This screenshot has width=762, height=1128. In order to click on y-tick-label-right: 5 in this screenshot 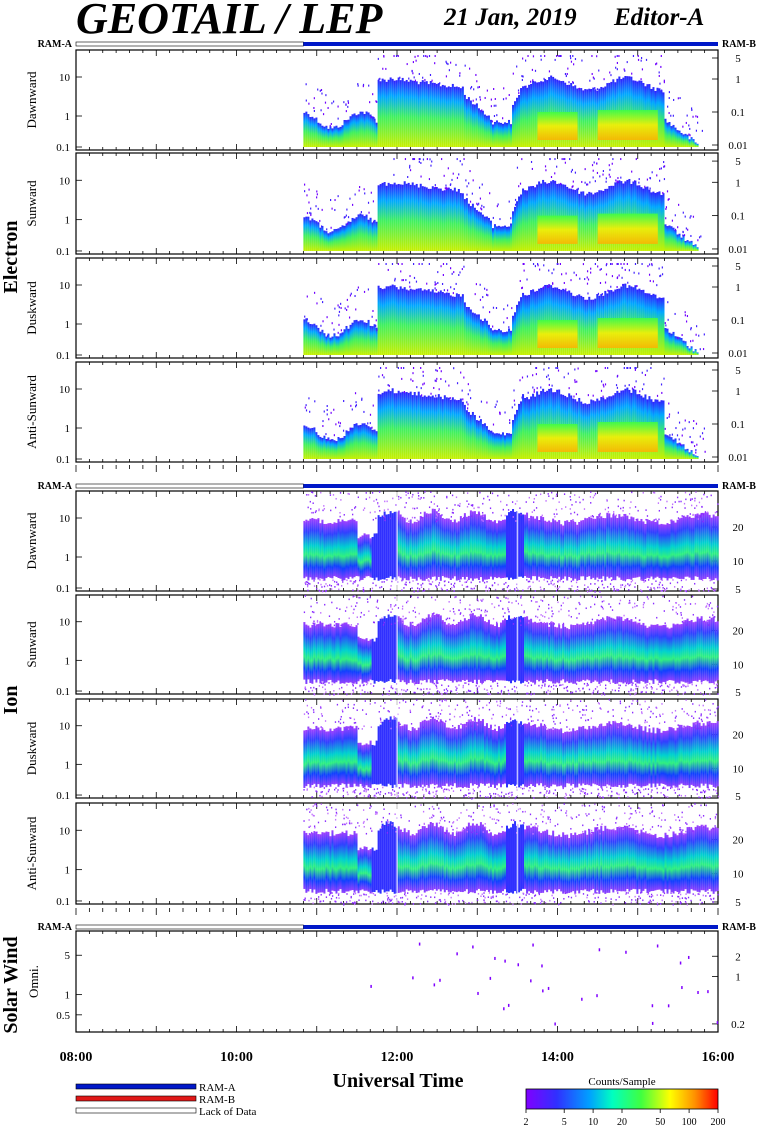, I will do `click(738, 162)`.